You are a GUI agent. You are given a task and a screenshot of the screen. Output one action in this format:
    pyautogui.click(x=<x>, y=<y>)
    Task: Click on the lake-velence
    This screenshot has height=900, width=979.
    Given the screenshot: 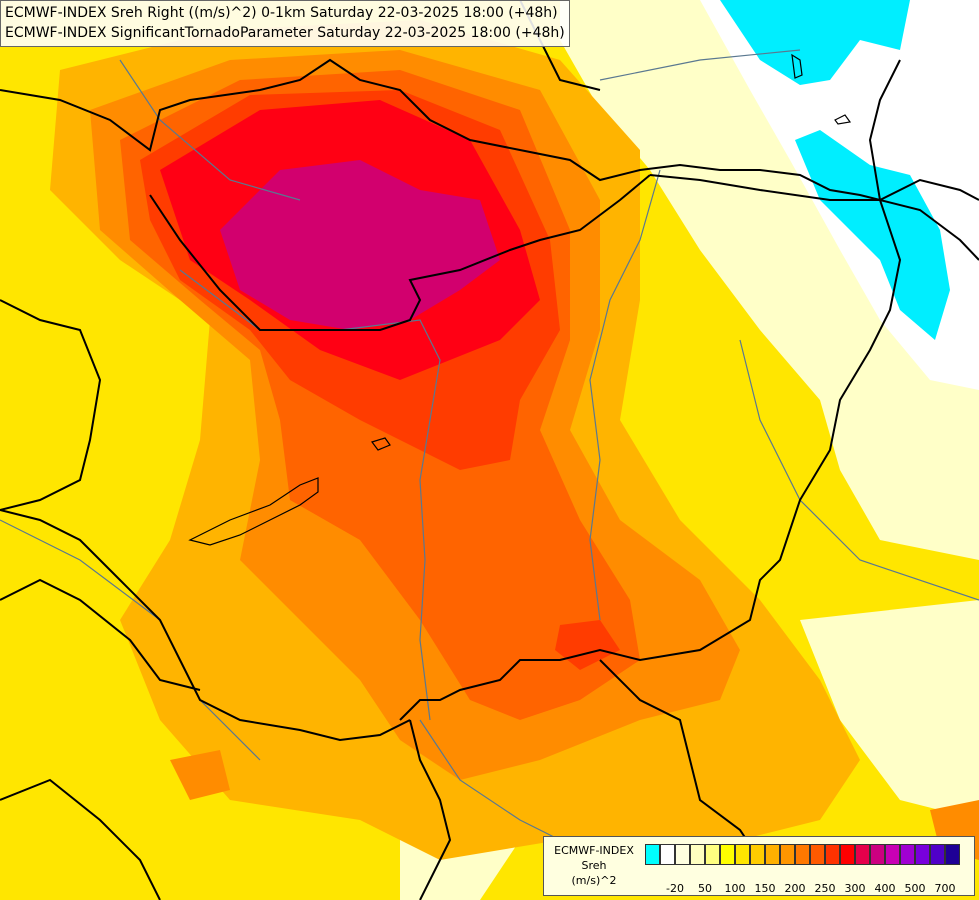 What is the action you would take?
    pyautogui.click(x=381, y=444)
    